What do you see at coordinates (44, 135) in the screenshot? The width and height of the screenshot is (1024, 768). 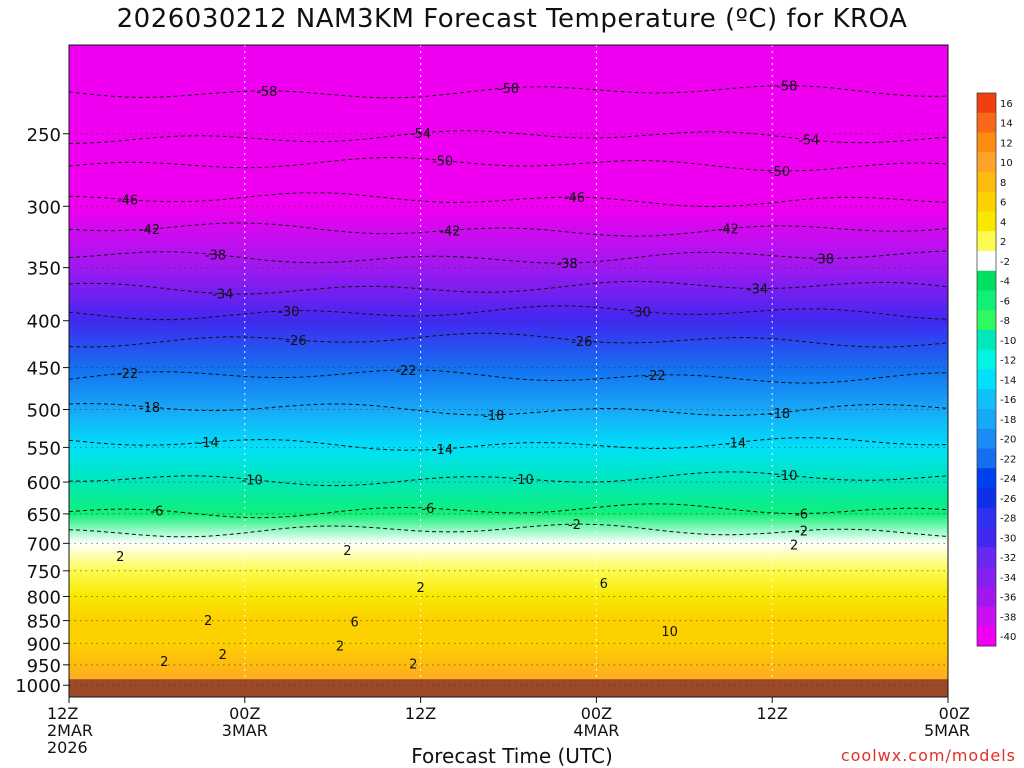 I see `y-tick-label: 250` at bounding box center [44, 135].